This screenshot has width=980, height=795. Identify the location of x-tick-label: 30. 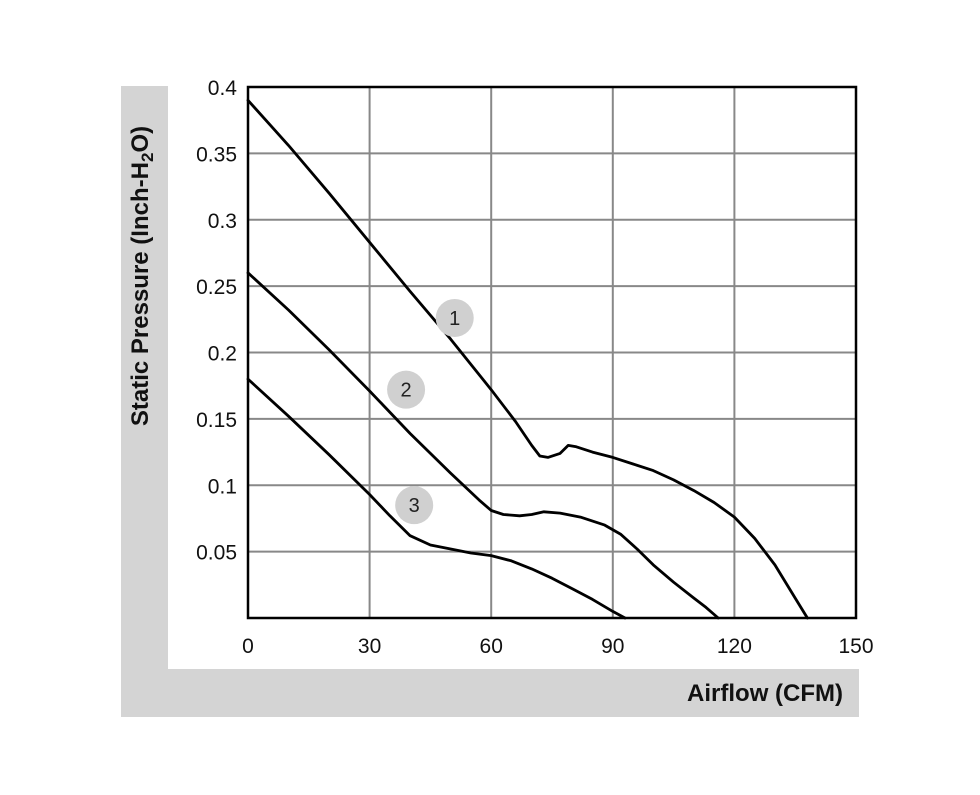
(369, 646).